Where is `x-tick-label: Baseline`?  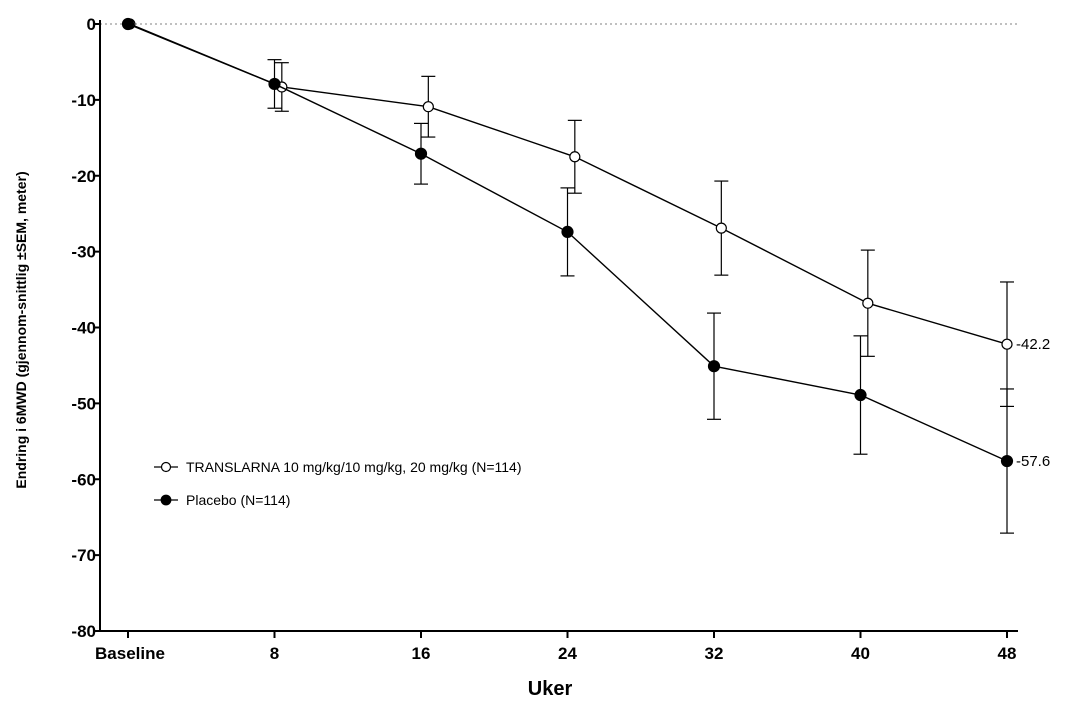
x-tick-label: Baseline is located at coordinates (130, 653).